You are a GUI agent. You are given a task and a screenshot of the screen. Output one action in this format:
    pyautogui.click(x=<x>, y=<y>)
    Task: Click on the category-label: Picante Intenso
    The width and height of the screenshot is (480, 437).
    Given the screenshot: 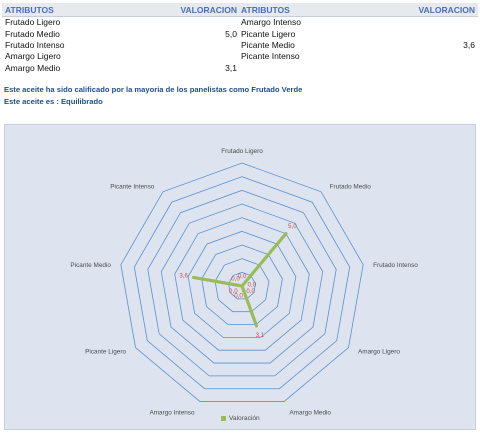 What is the action you would take?
    pyautogui.click(x=132, y=187)
    